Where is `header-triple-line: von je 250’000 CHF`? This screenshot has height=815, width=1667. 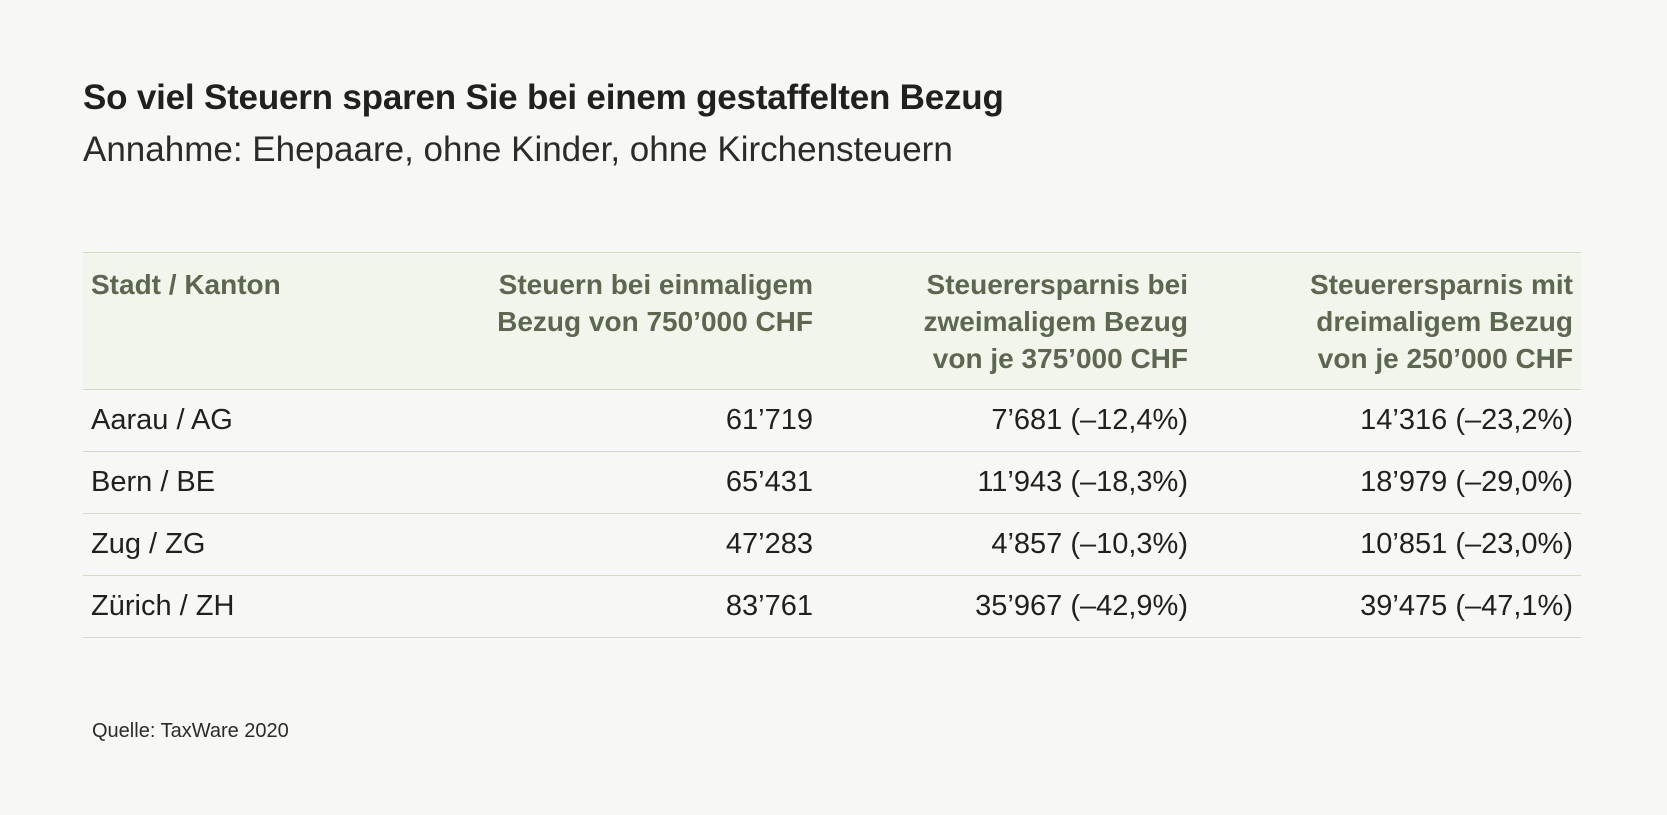 header-triple-line: von je 250’000 CHF is located at coordinates (1445, 358).